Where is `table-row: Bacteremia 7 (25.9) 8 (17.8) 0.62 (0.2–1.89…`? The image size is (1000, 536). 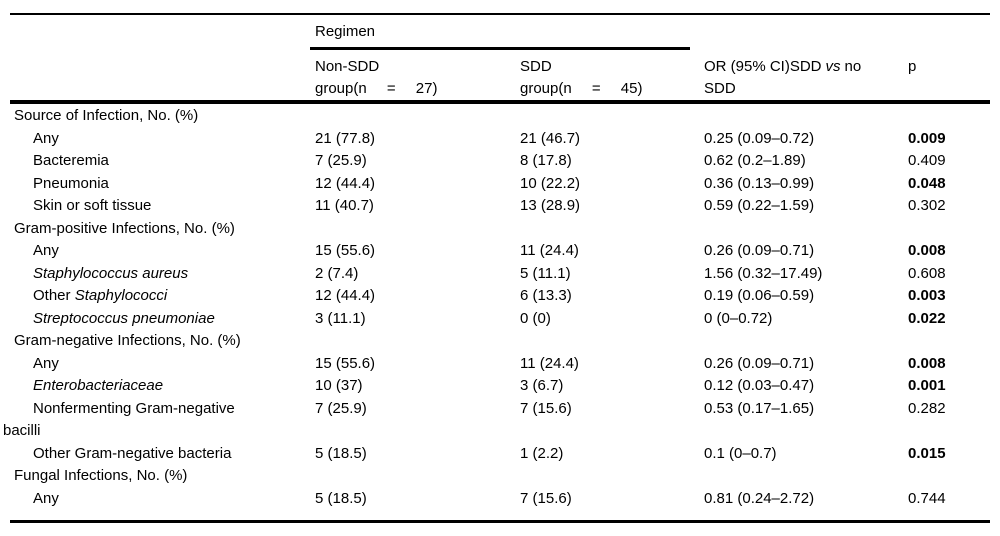
table-row: Bacteremia 7 (25.9) 8 (17.8) 0.62 (0.2–1.89… is located at coordinates (500, 161).